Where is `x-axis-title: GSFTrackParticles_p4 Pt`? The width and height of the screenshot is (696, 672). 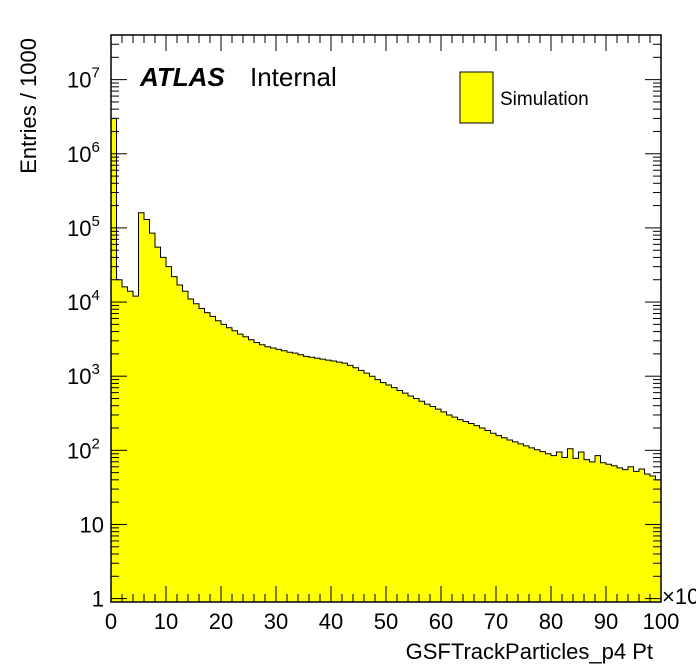
x-axis-title: GSFTrackParticles_p4 Pt is located at coordinates (529, 651).